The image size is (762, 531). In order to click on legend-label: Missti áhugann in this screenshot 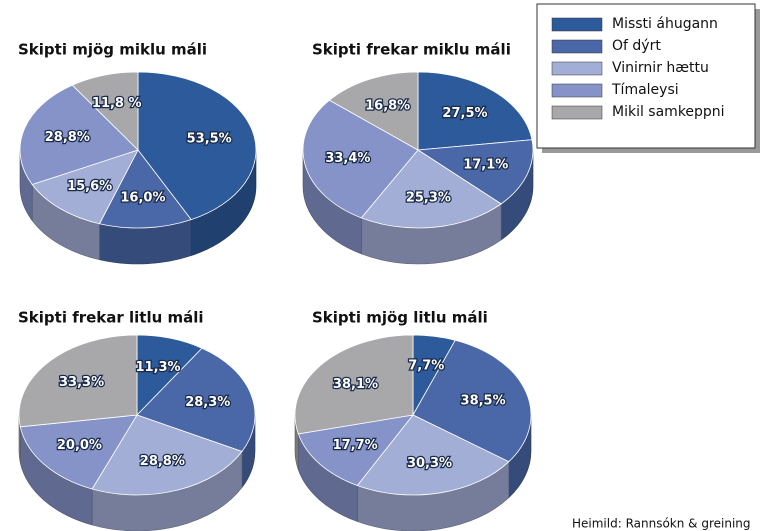, I will do `click(665, 24)`.